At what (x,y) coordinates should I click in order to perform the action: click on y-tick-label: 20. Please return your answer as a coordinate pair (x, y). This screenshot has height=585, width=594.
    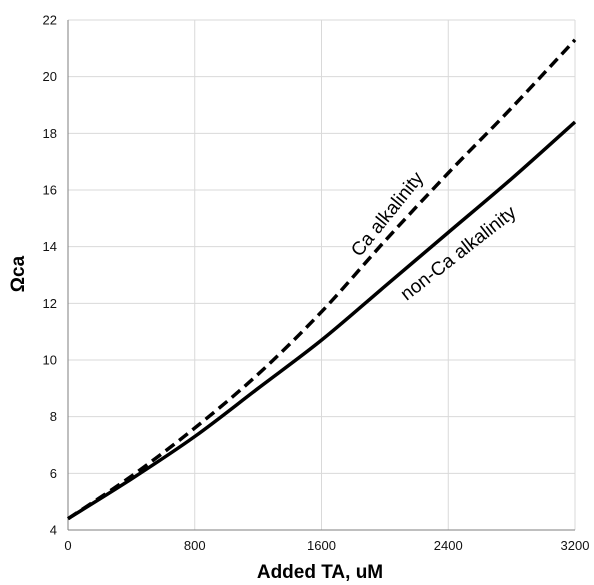
    Looking at the image, I should click on (50, 76).